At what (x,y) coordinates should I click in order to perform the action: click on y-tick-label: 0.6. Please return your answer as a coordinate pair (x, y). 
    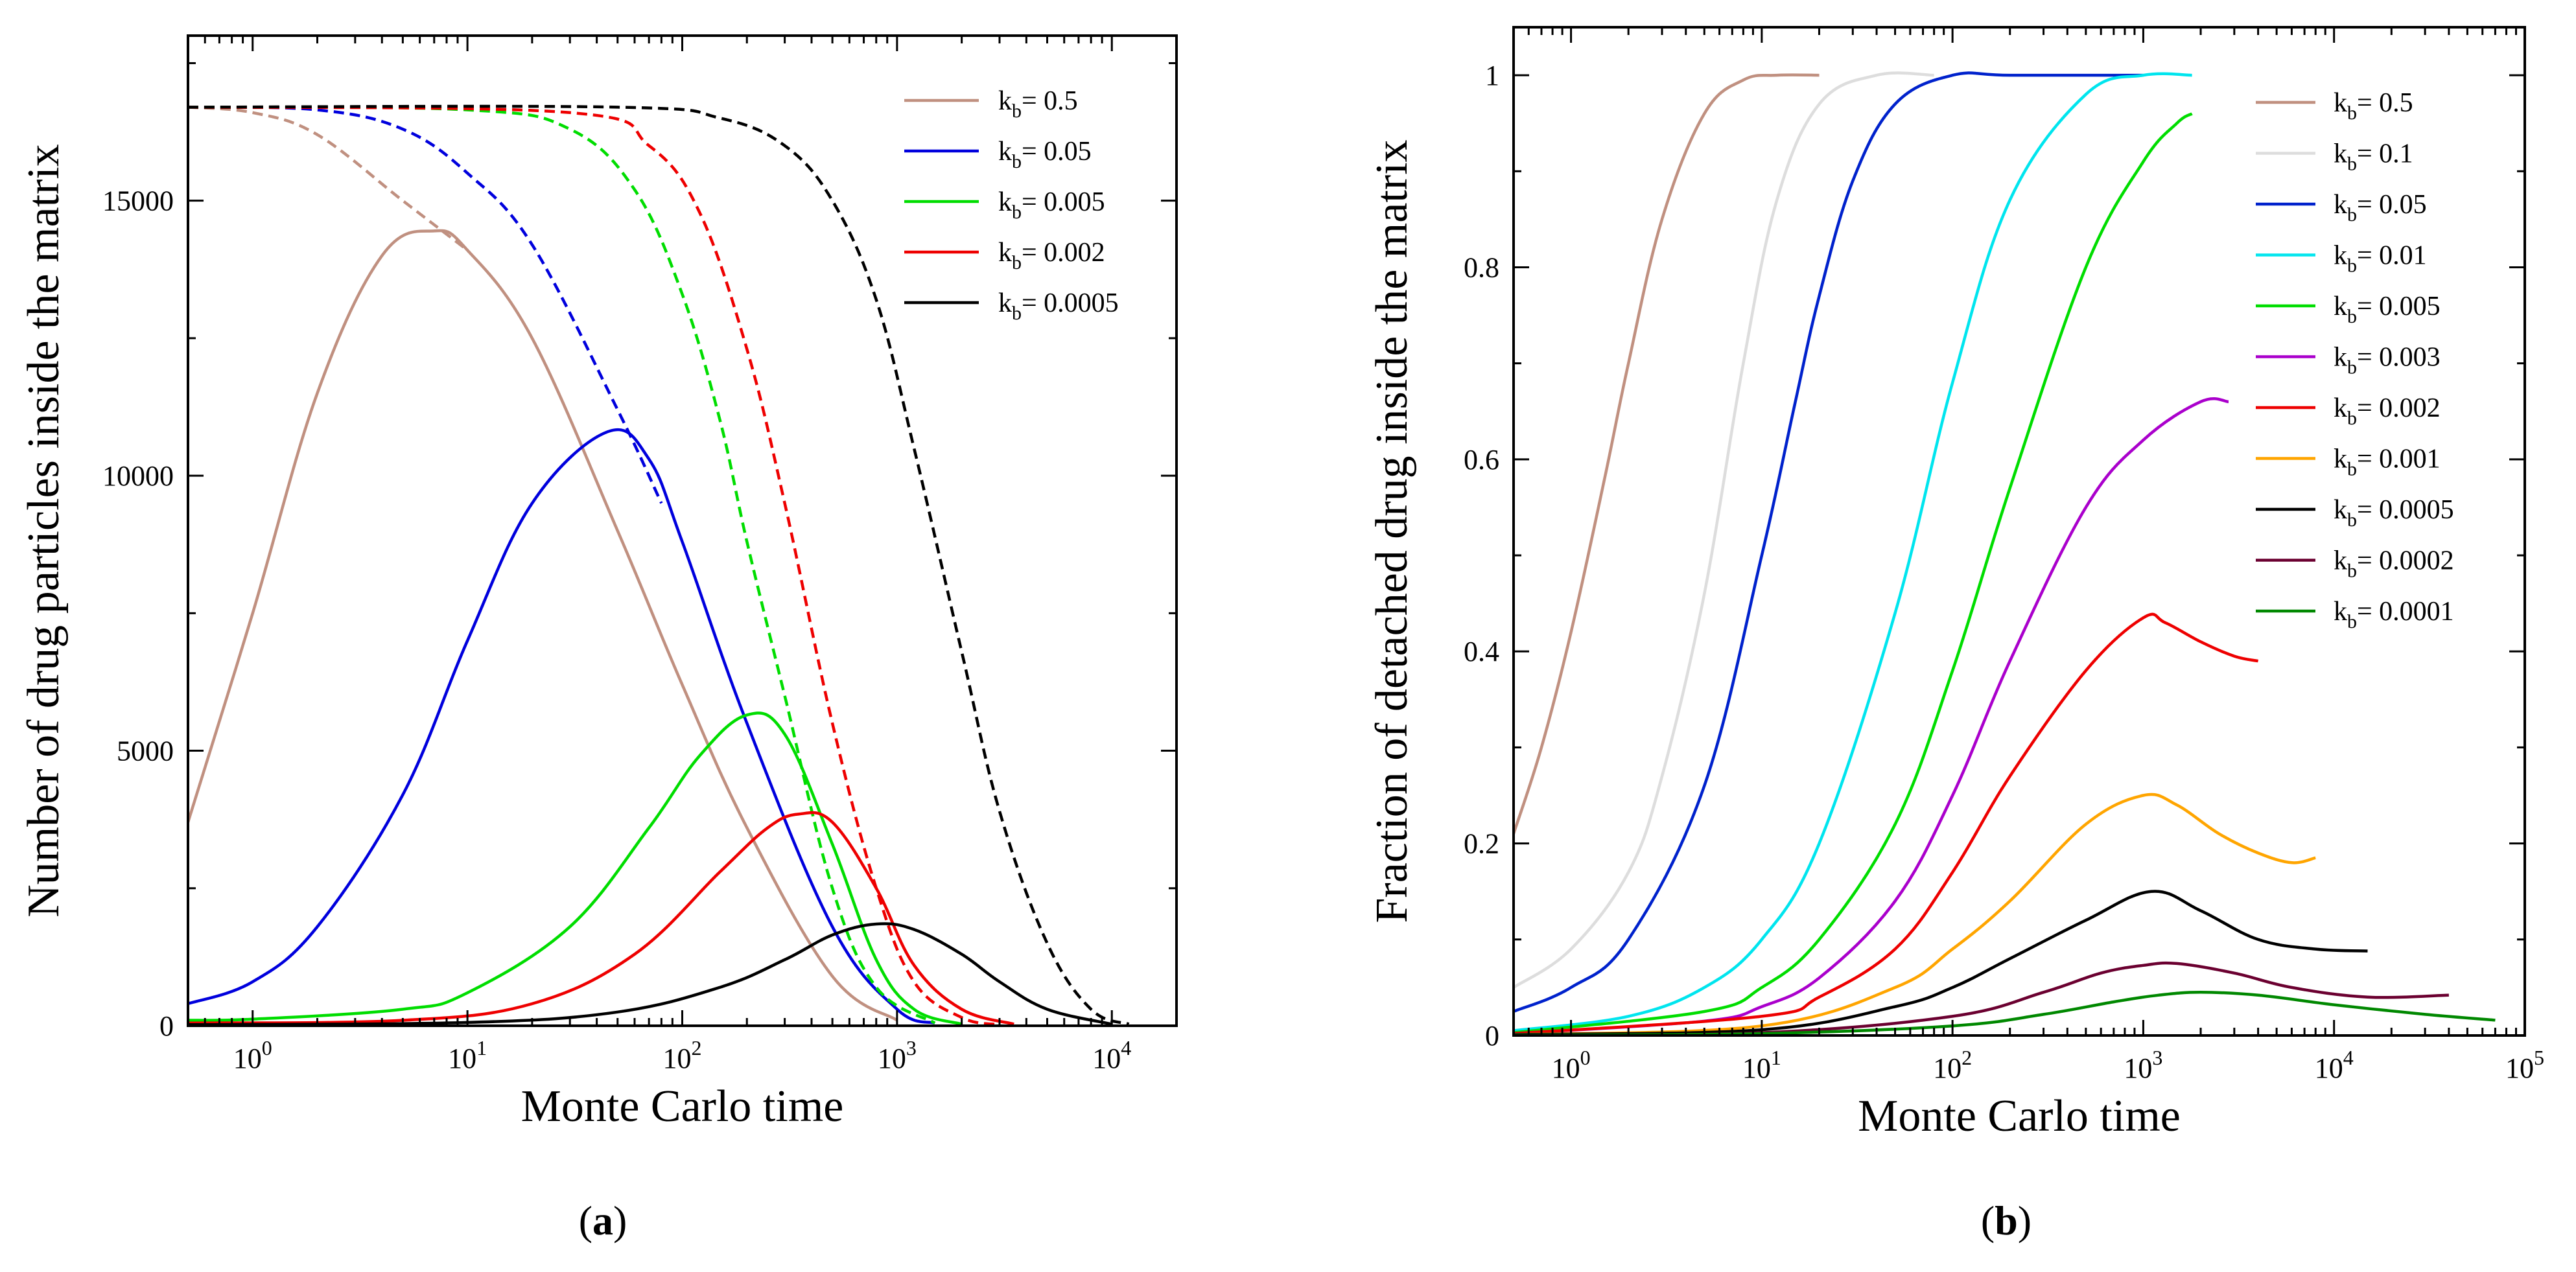
    Looking at the image, I should click on (1481, 460).